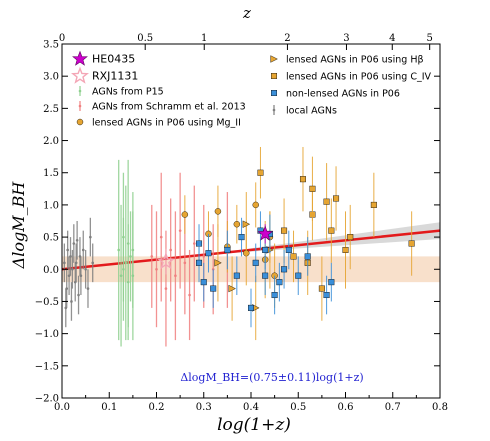 The image size is (490, 441). I want to click on legend-left-3-dot, so click(80, 106).